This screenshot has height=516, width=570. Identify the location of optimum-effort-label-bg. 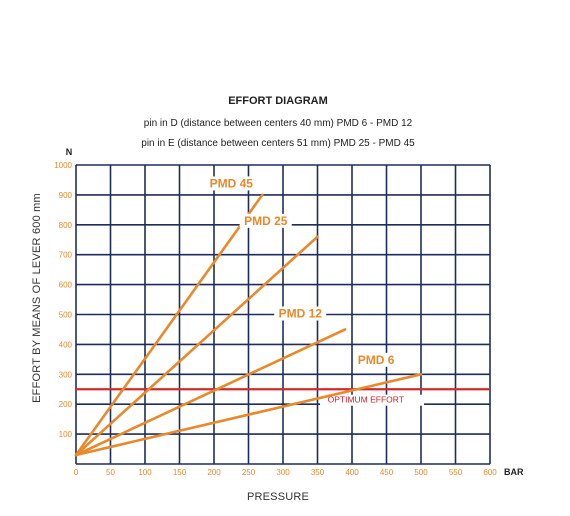
(372, 400).